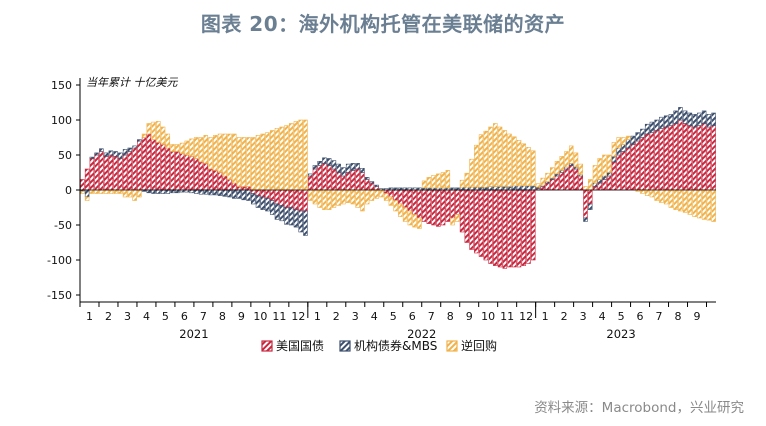 The width and height of the screenshot is (766, 426). I want to click on units-label: 当年累计 十亿美元, so click(132, 82).